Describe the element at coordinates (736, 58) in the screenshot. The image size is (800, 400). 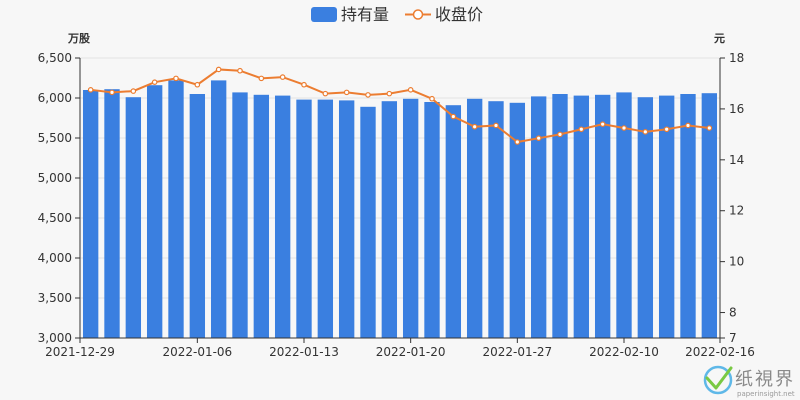
I see `right-tick-label: 18` at that location.